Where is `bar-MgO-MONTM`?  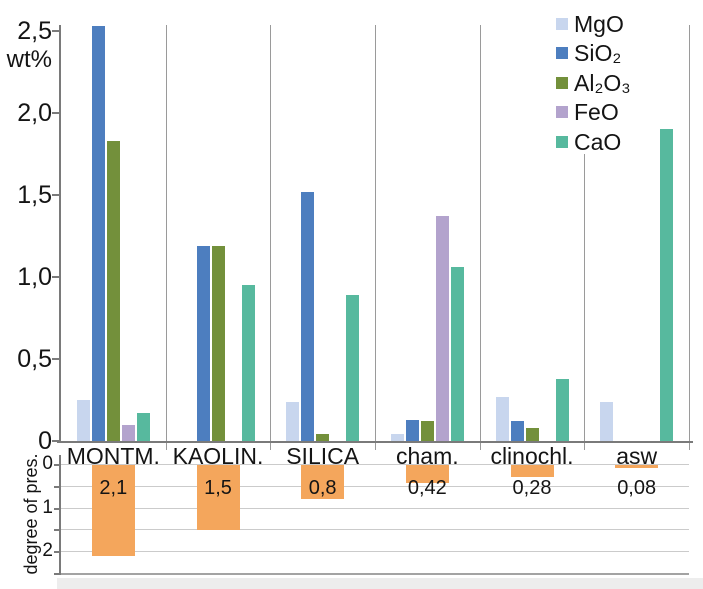 bar-MgO-MONTM is located at coordinates (83, 420).